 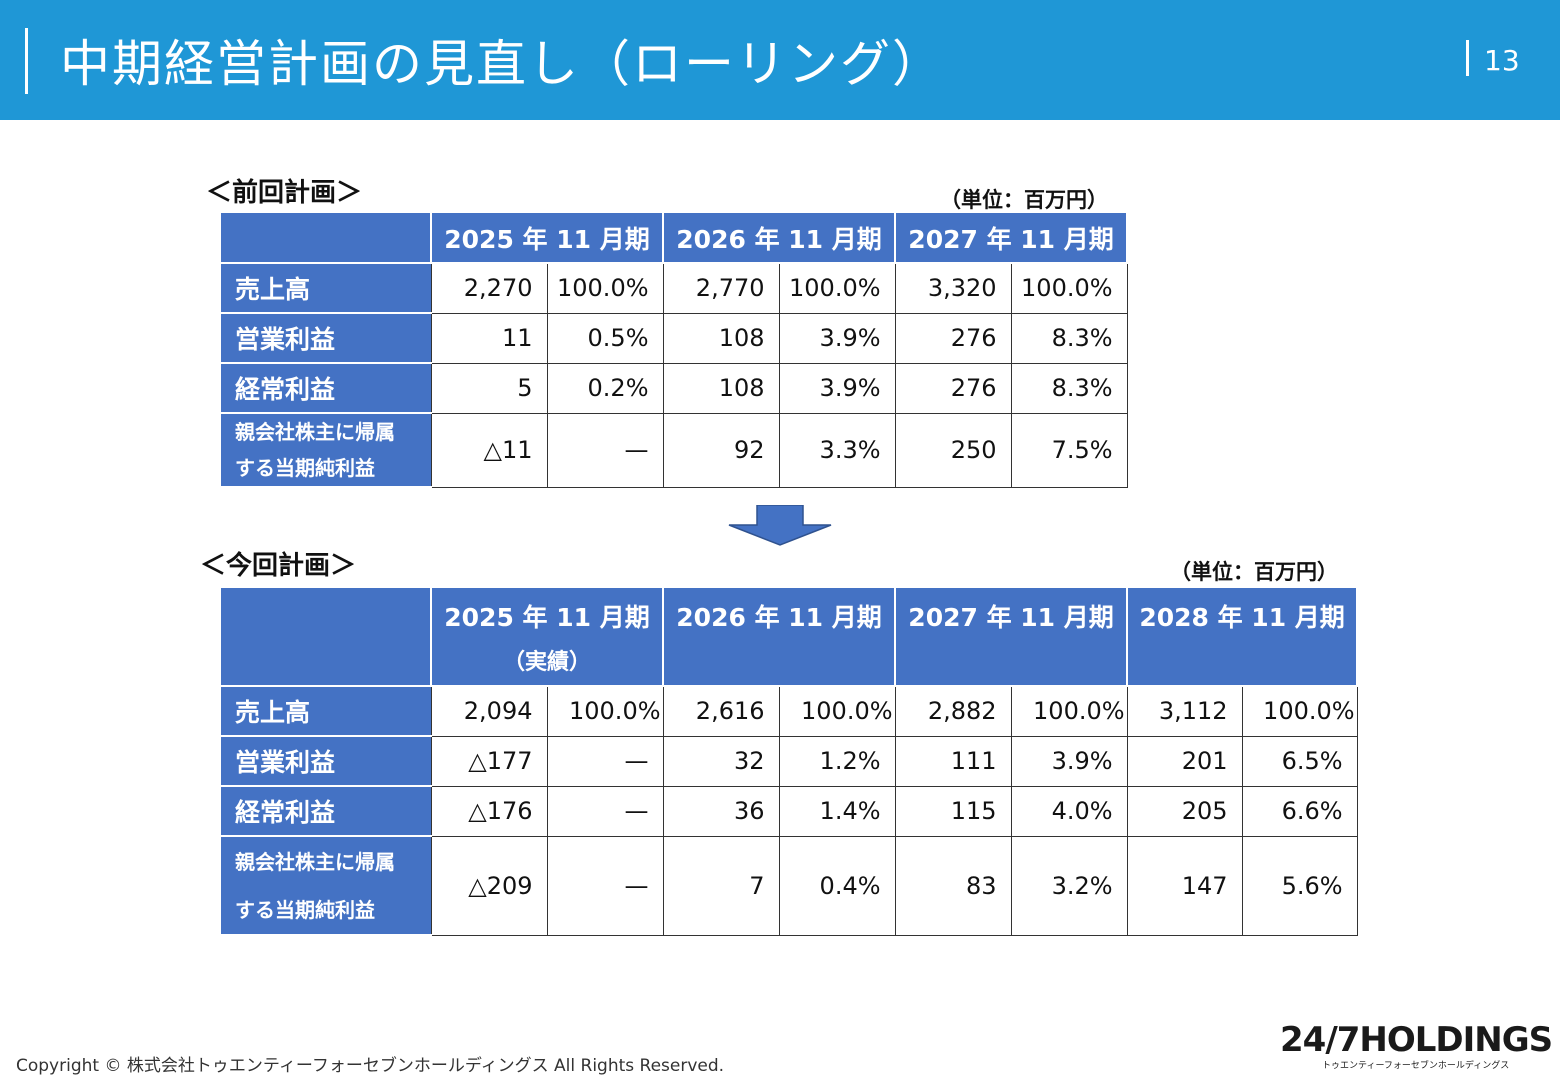 What do you see at coordinates (278, 566) in the screenshot?
I see `current-plan-label: ＜今回計画＞` at bounding box center [278, 566].